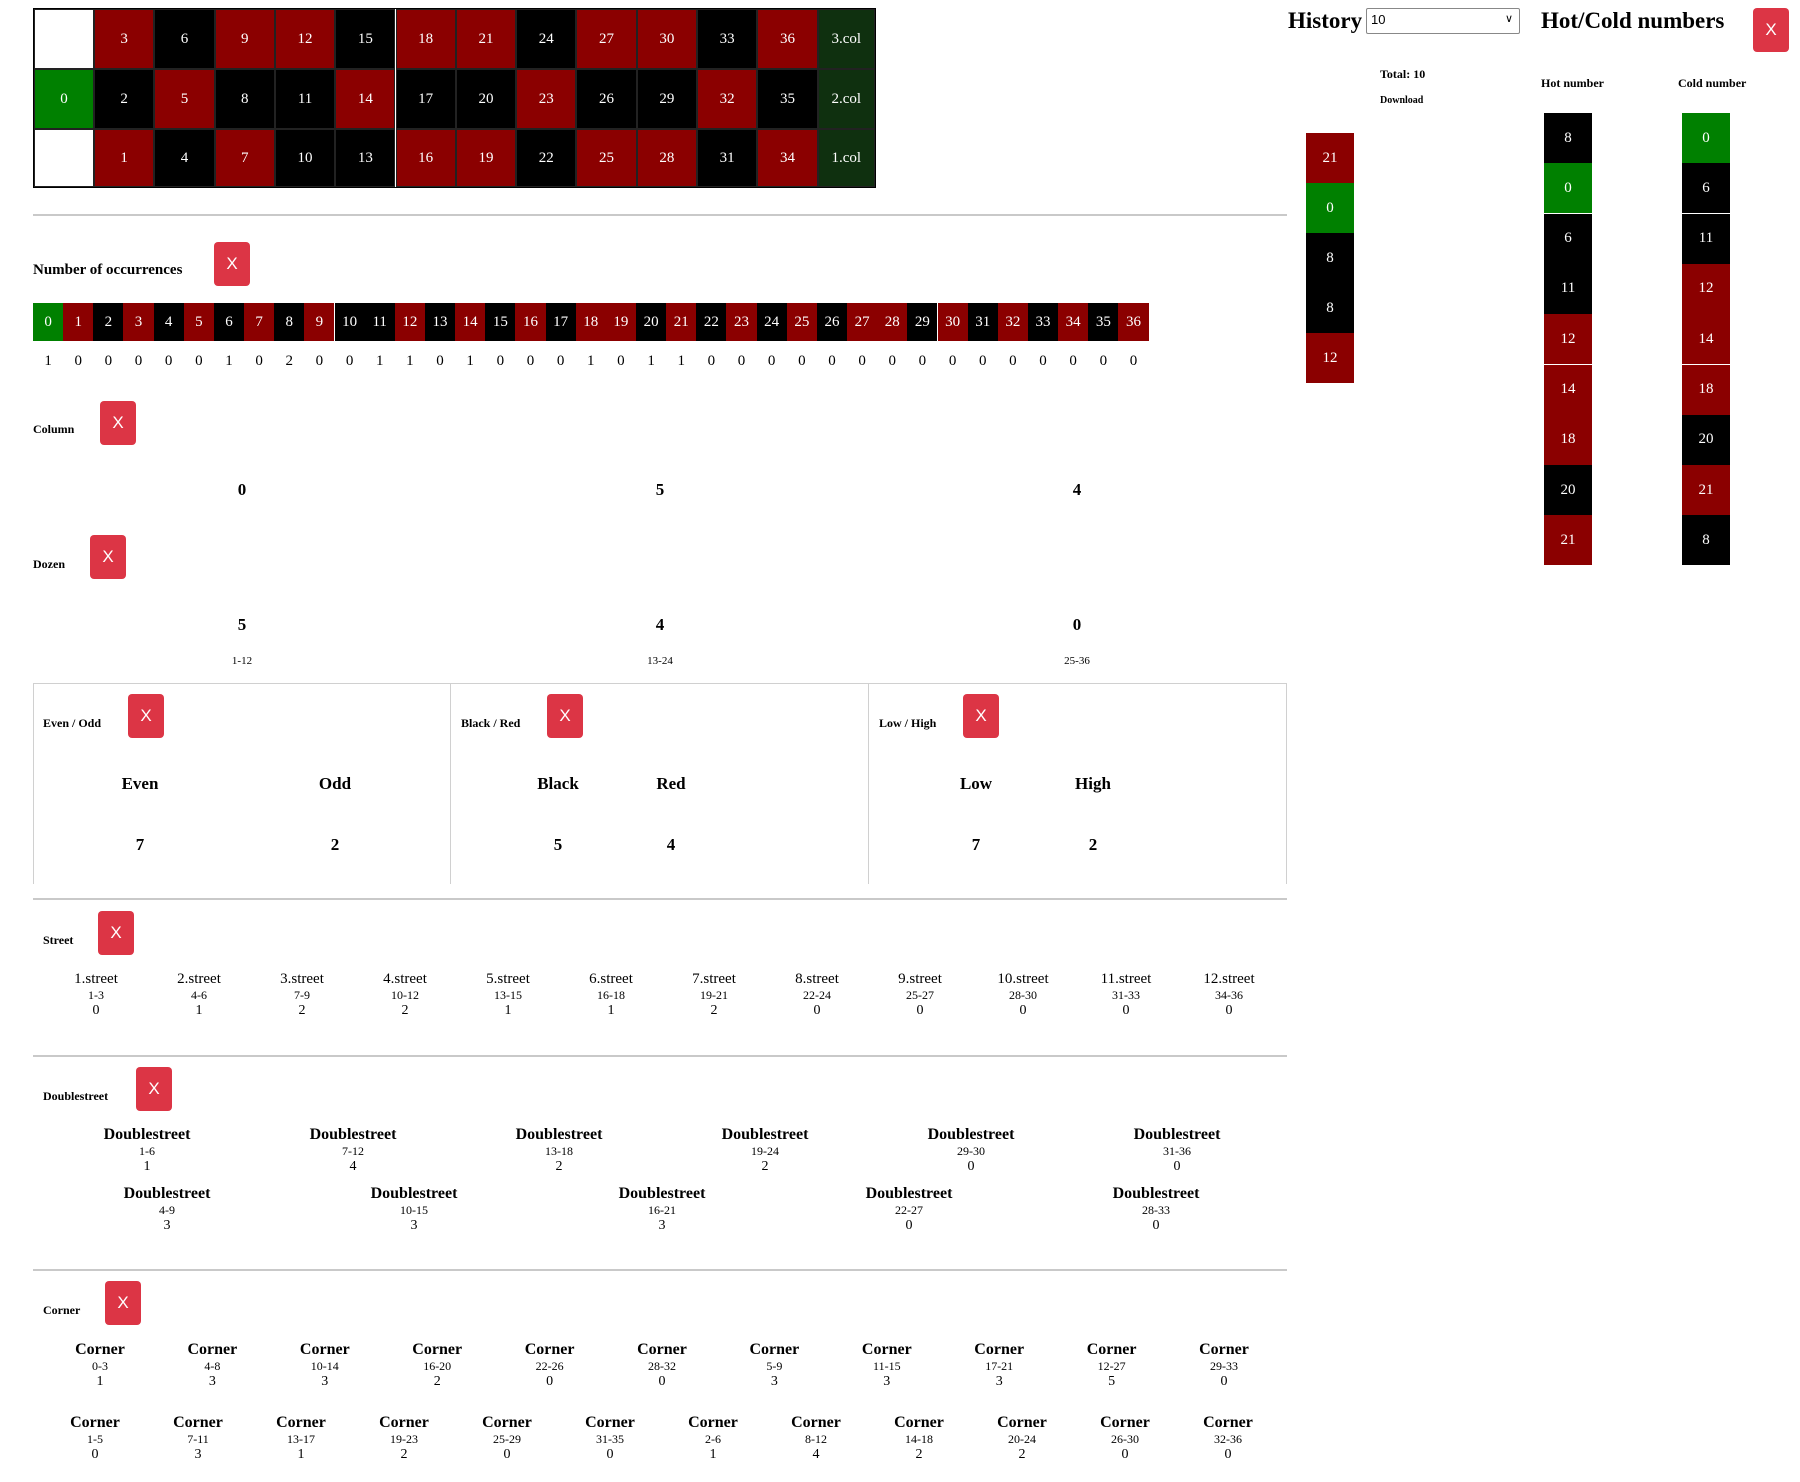 Image resolution: width=1800 pixels, height=1482 pixels. What do you see at coordinates (116, 933) in the screenshot?
I see `street-close-button: X` at bounding box center [116, 933].